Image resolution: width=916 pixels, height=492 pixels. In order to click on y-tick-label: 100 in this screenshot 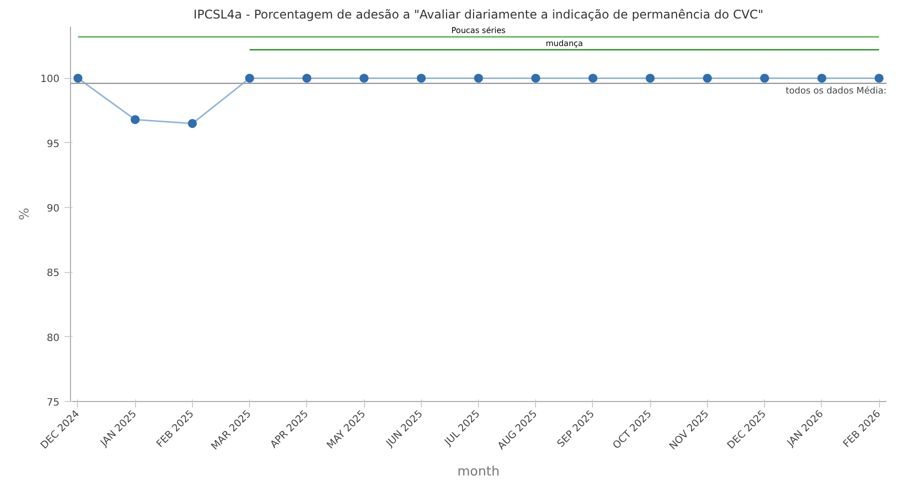, I will do `click(50, 80)`.